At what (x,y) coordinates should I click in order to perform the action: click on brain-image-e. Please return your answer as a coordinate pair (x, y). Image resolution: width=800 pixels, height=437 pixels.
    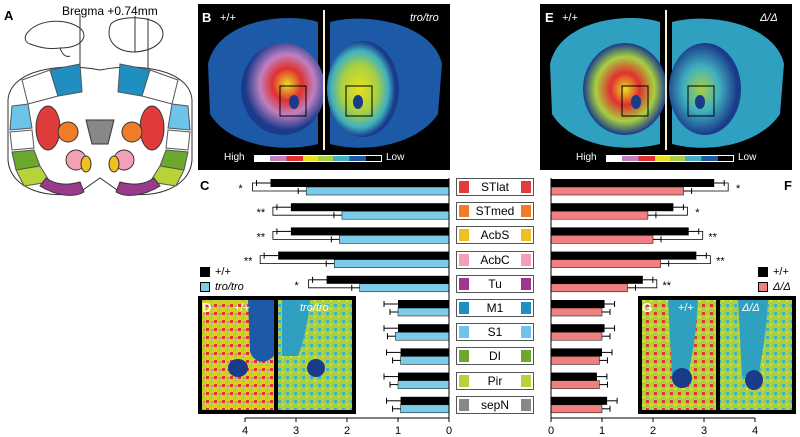
    Looking at the image, I should click on (666, 87).